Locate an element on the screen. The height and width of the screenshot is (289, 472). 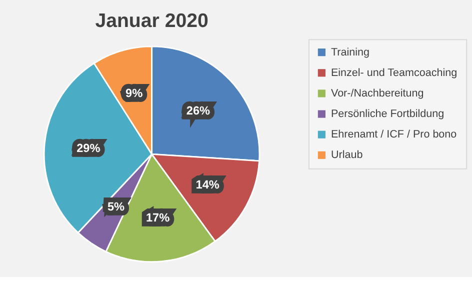
legend-label: Urlaub is located at coordinates (346, 155).